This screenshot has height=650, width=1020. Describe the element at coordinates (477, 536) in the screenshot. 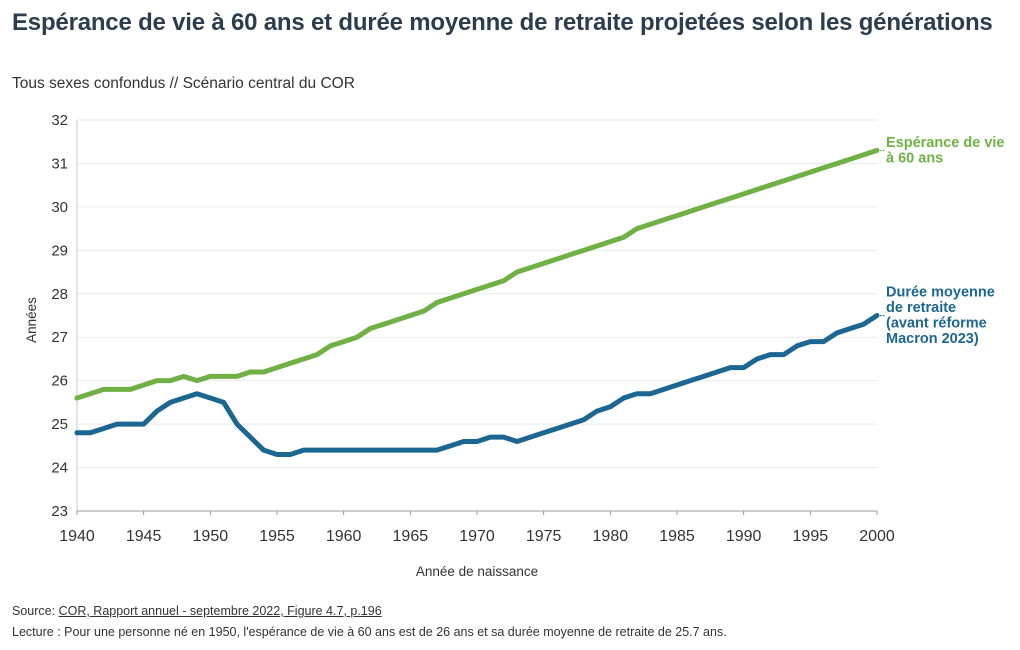

I see `x-tick-label: 1970` at that location.